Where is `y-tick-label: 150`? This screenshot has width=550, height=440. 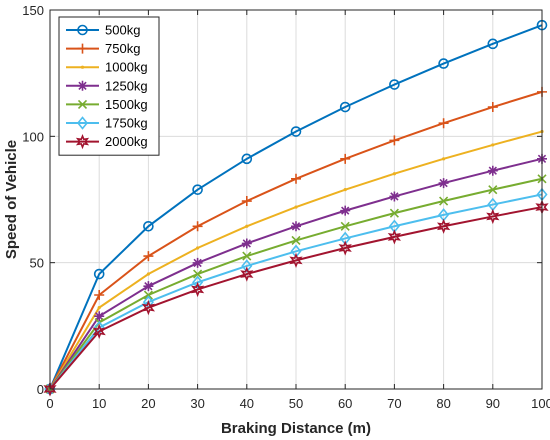
y-tick-label: 150 is located at coordinates (33, 10).